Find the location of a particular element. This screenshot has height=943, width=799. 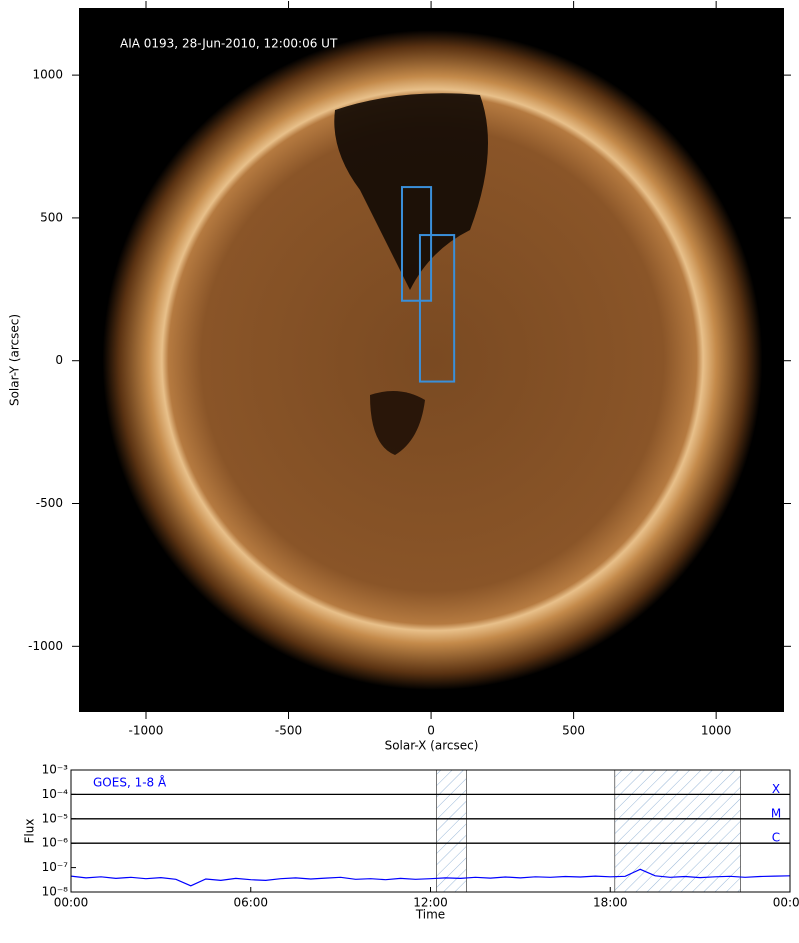

y-tick-label: 10⁻⁷ is located at coordinates (55, 867).